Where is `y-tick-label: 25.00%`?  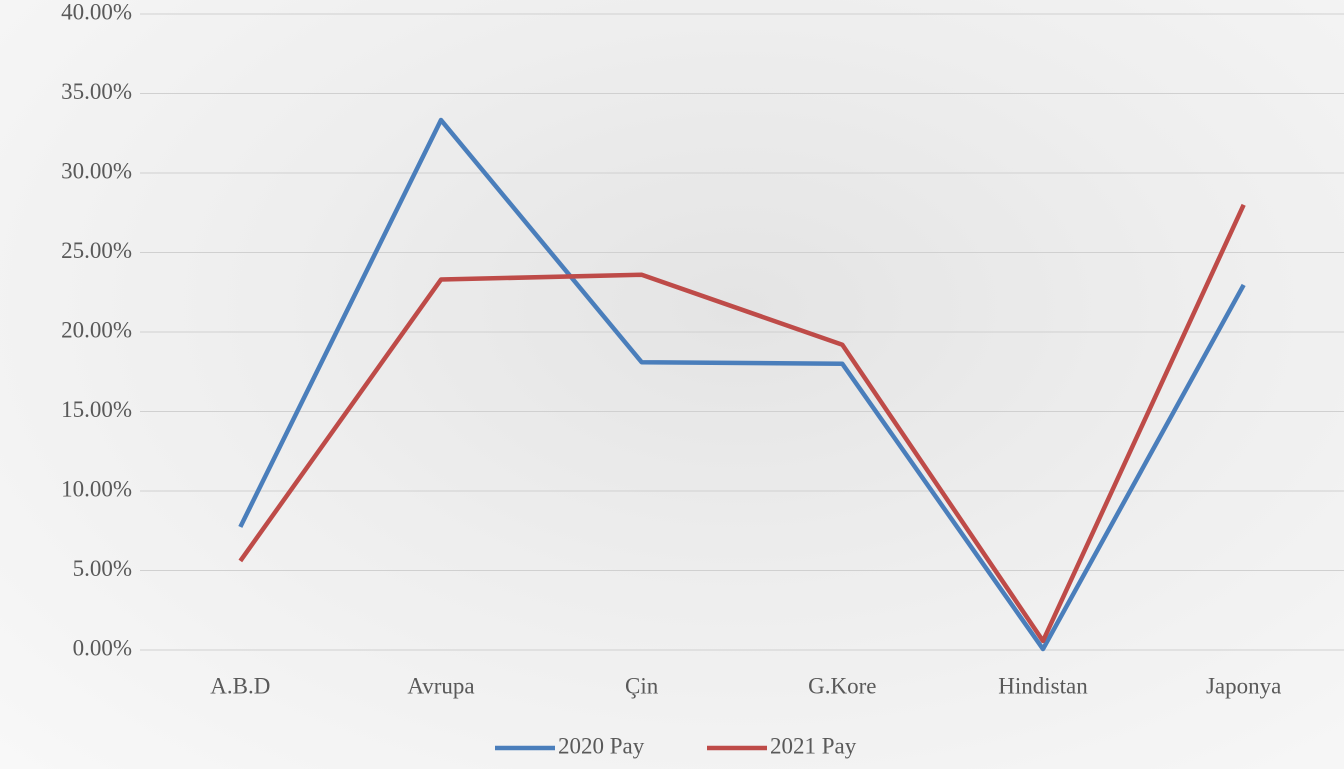 y-tick-label: 25.00% is located at coordinates (96, 250).